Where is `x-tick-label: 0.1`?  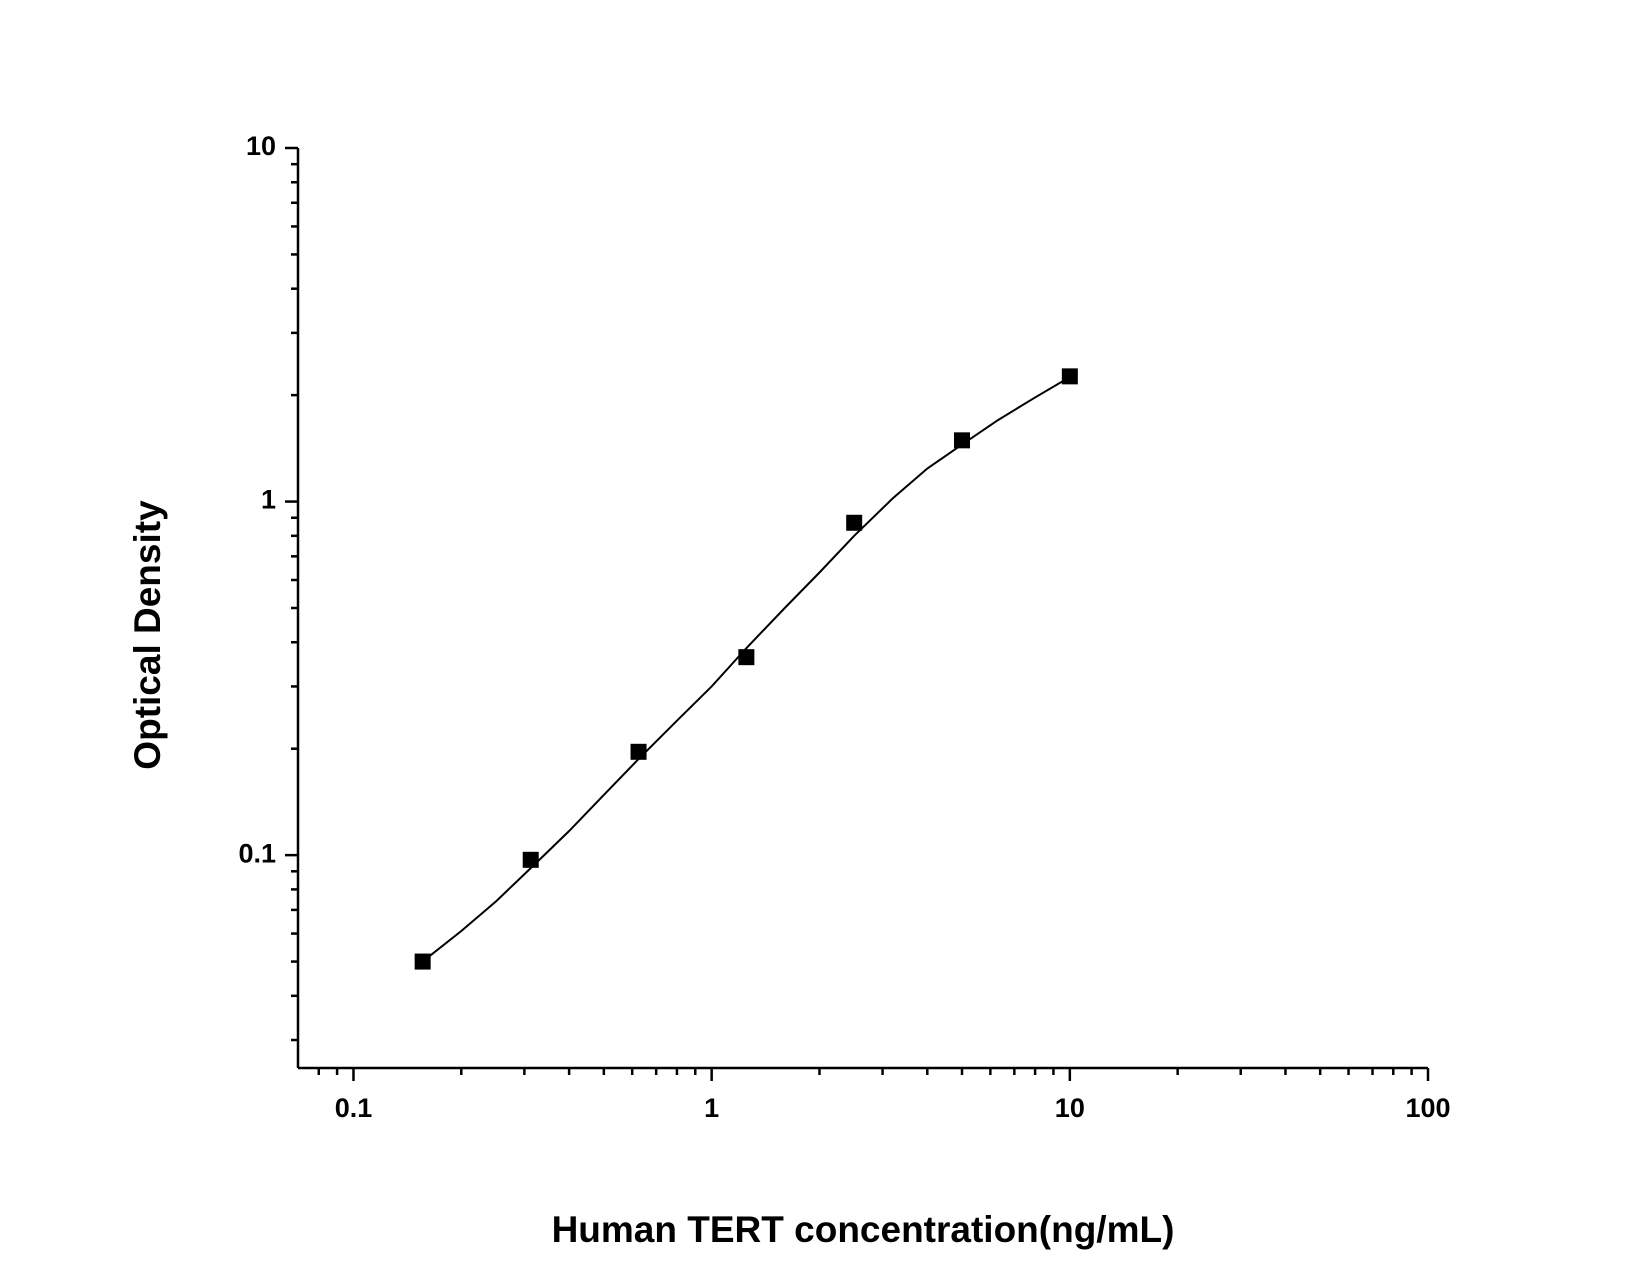 x-tick-label: 0.1 is located at coordinates (354, 1108).